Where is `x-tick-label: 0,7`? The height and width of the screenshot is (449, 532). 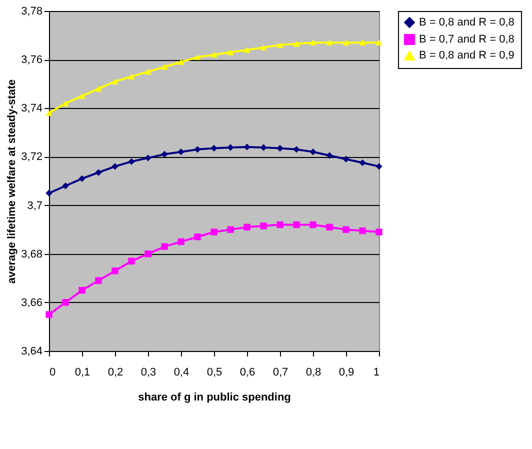
x-tick-label: 0,7 is located at coordinates (280, 372).